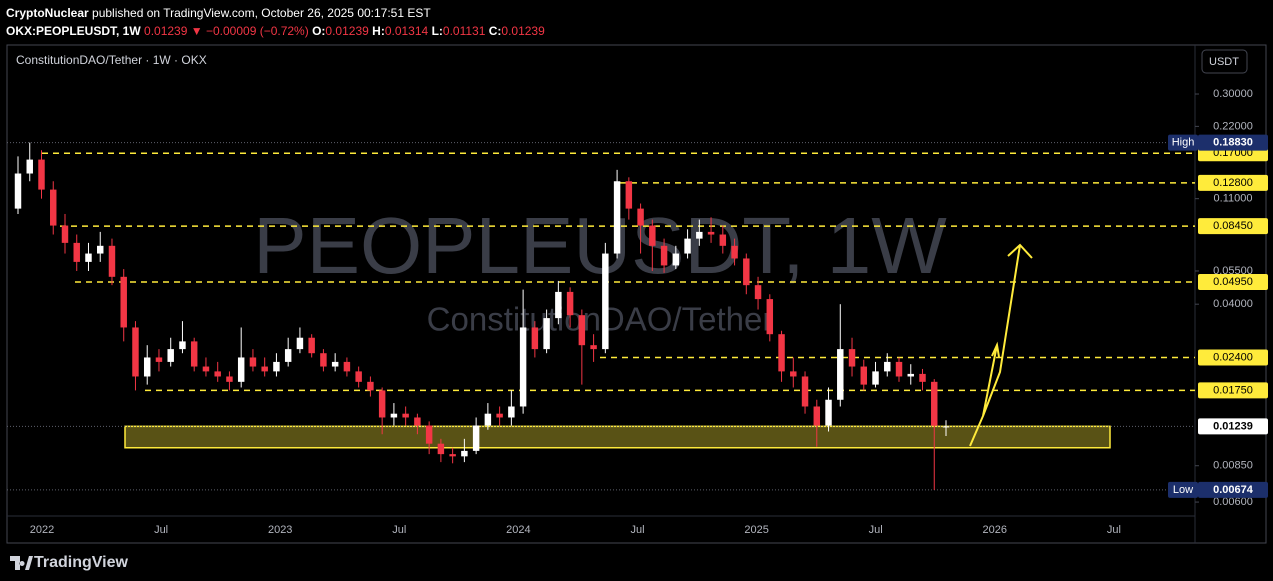  What do you see at coordinates (1233, 466) in the screenshot?
I see `y-tick-label: 0.00850` at bounding box center [1233, 466].